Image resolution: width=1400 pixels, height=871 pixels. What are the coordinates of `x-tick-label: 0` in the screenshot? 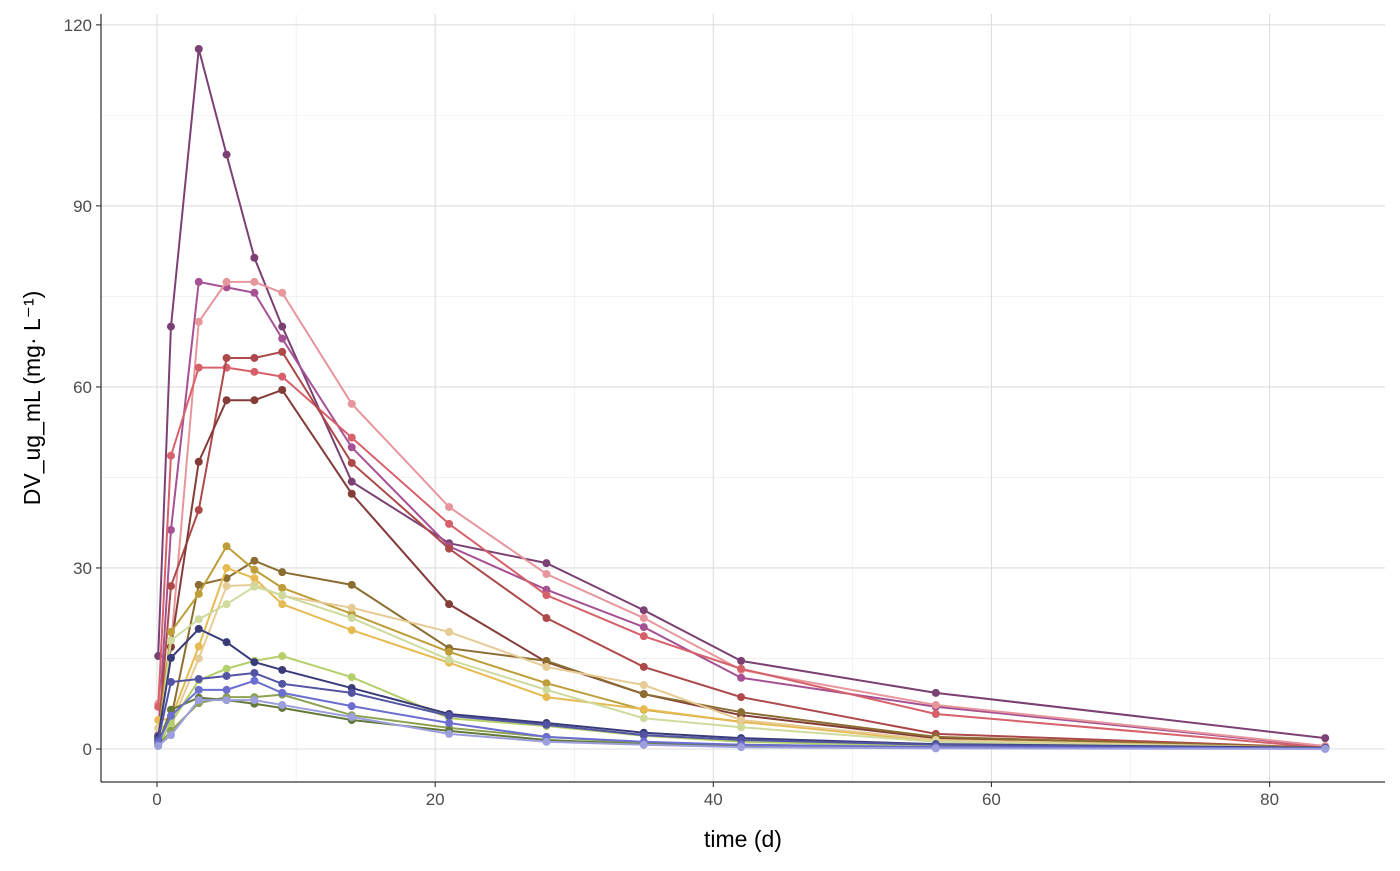 It's located at (156, 799).